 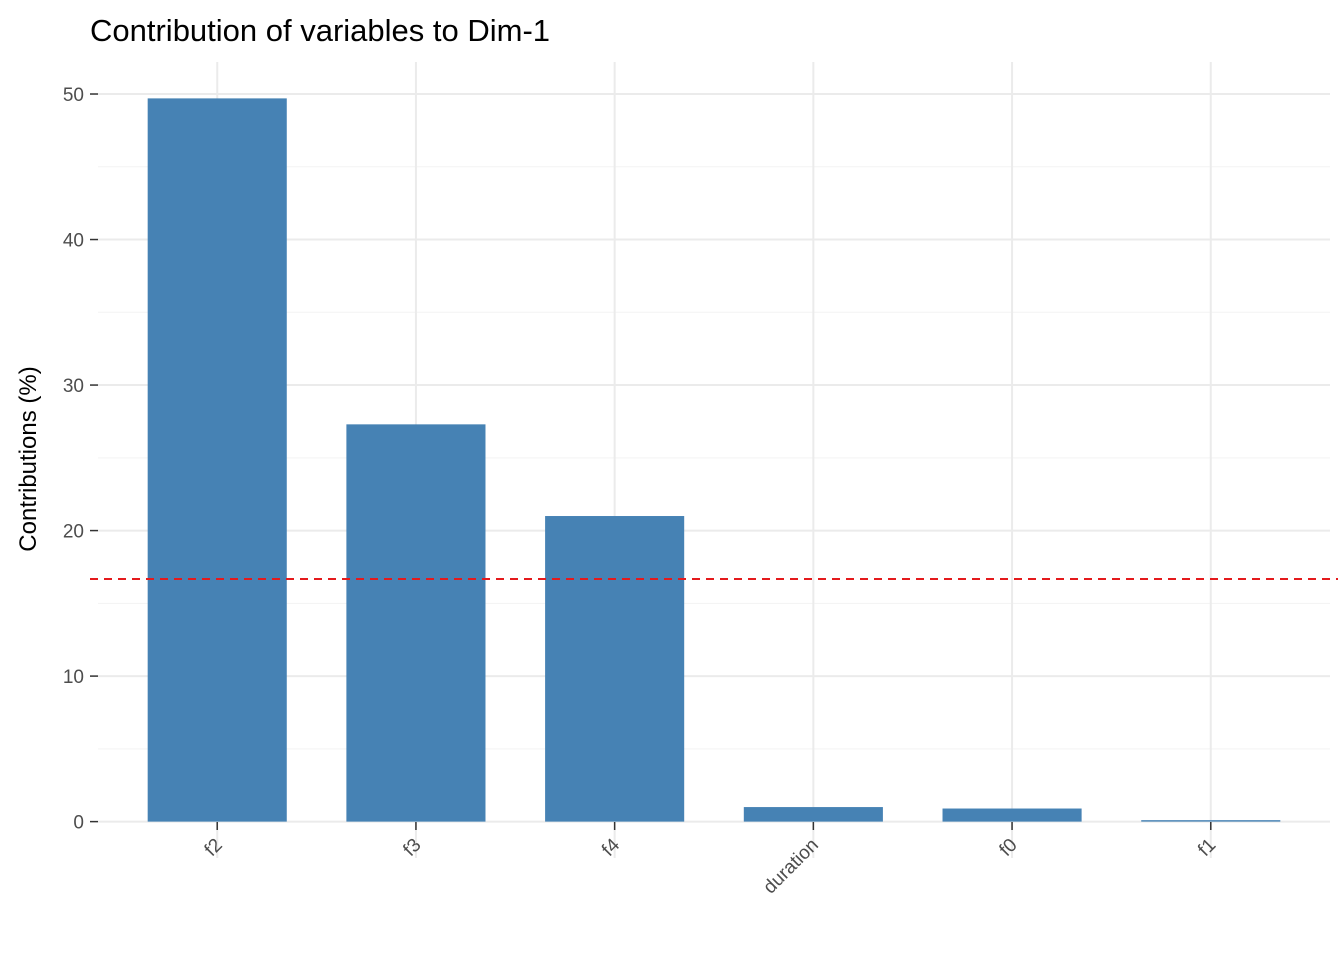 What do you see at coordinates (73, 677) in the screenshot?
I see `y-tick-label: 10` at bounding box center [73, 677].